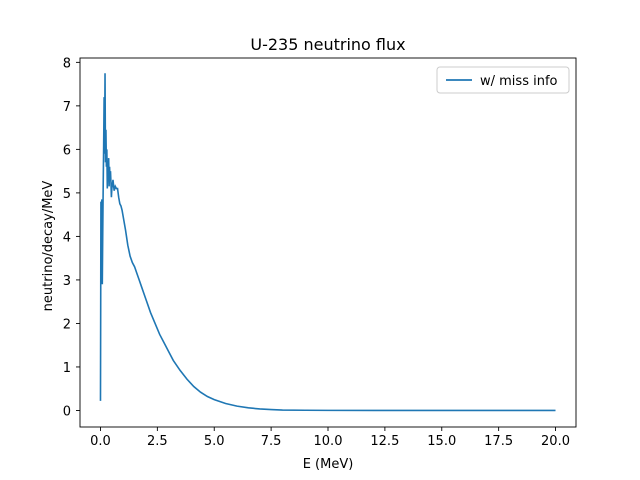 Image resolution: width=640 pixels, height=480 pixels. I want to click on y-tick-label: 2, so click(67, 324).